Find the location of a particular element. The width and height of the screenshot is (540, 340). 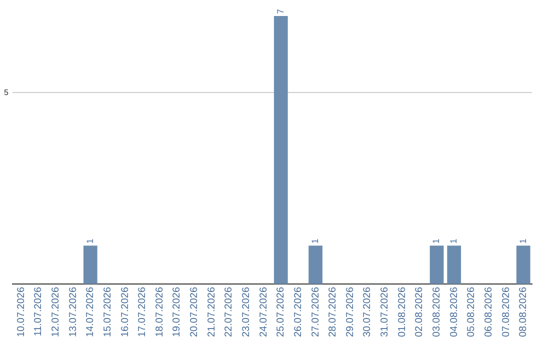

x-tick-label: 10.07.2026 is located at coordinates (21, 312).